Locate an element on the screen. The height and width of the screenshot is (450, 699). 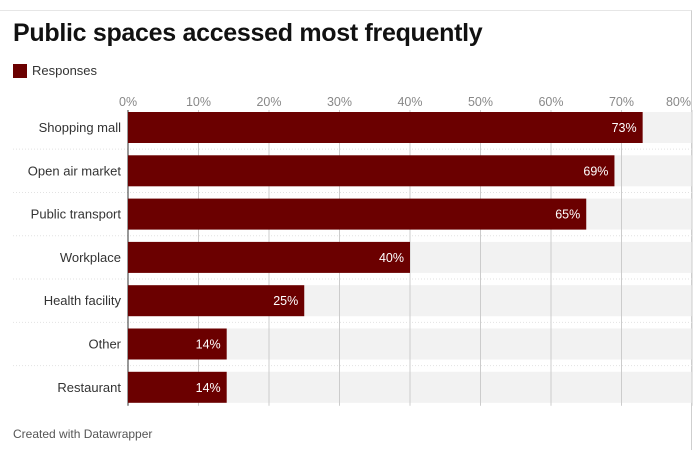
legend-label: Responses is located at coordinates (65, 70).